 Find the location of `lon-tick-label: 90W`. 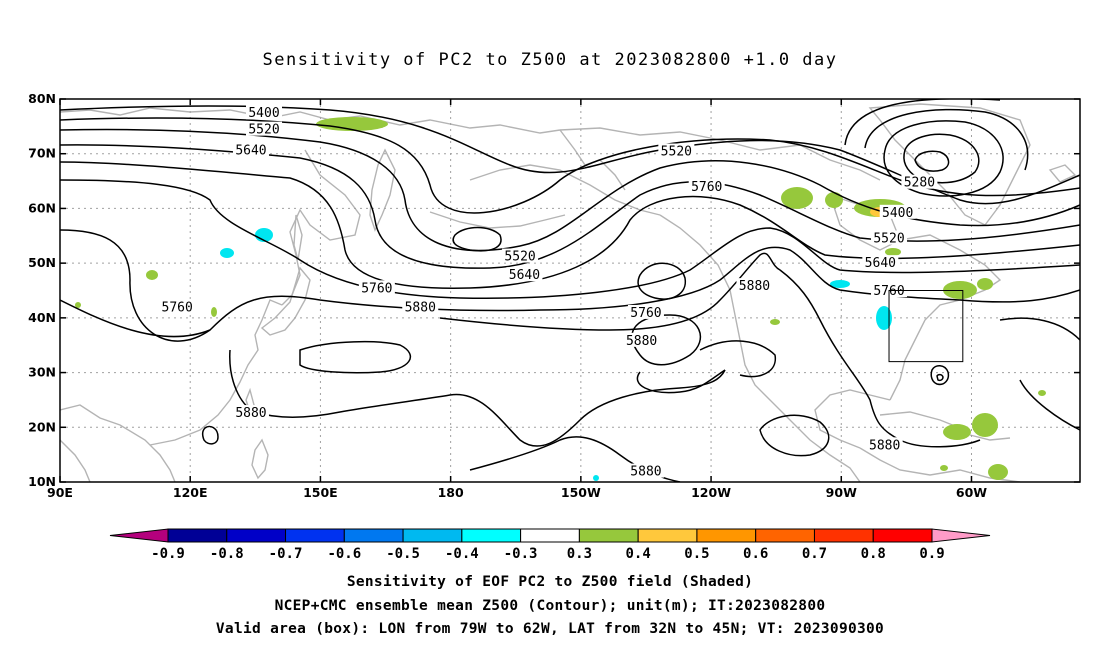

lon-tick-label: 90W is located at coordinates (841, 492).